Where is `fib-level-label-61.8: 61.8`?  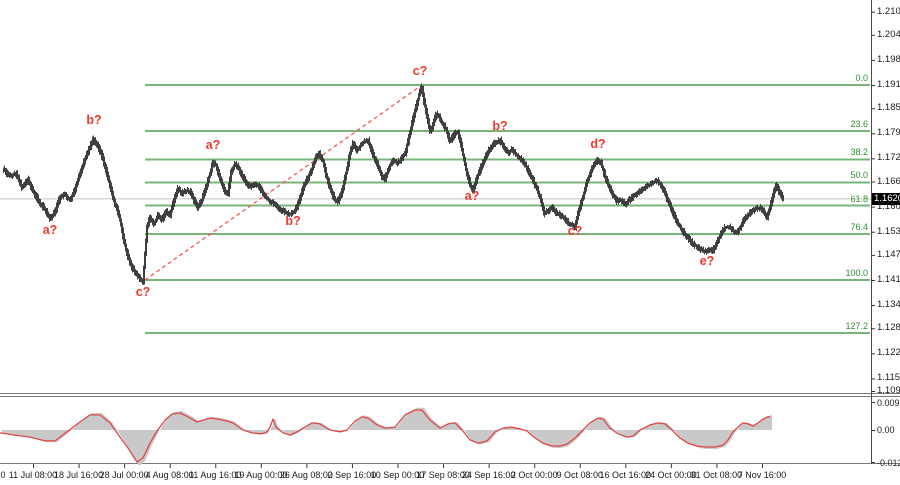 fib-level-label-61.8: 61.8 is located at coordinates (859, 198).